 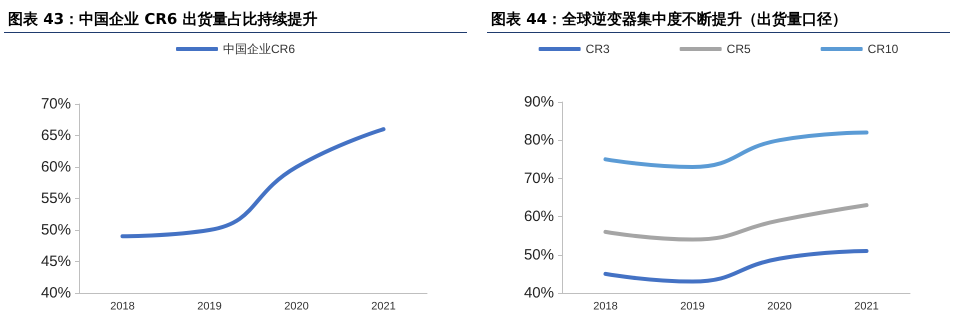 I want to click on chart-title: 图表 43：中国企业 CR6 出货量占比持续提升, so click(x=235, y=19).